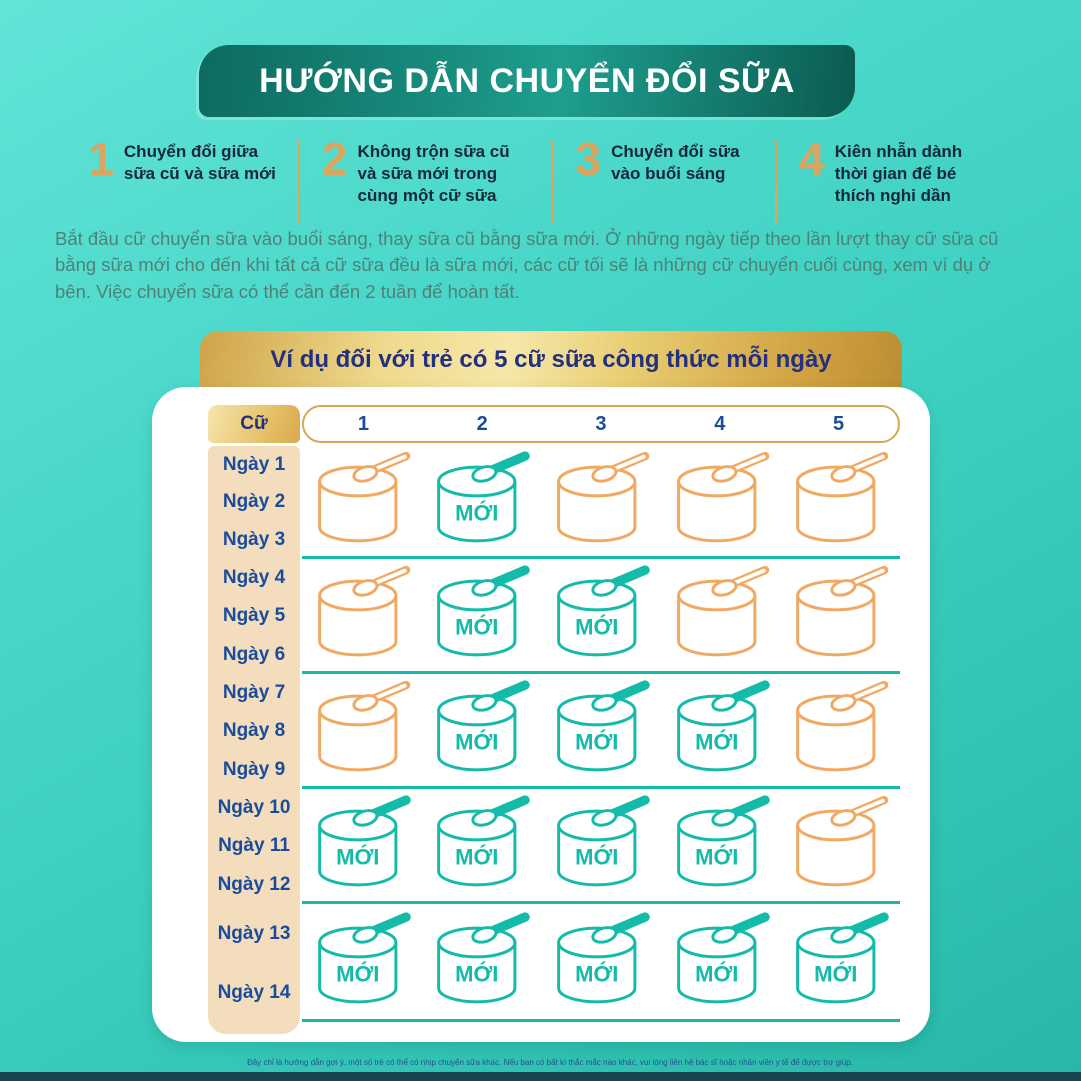  What do you see at coordinates (254, 578) in the screenshot?
I see `day-label: Ngày 4` at bounding box center [254, 578].